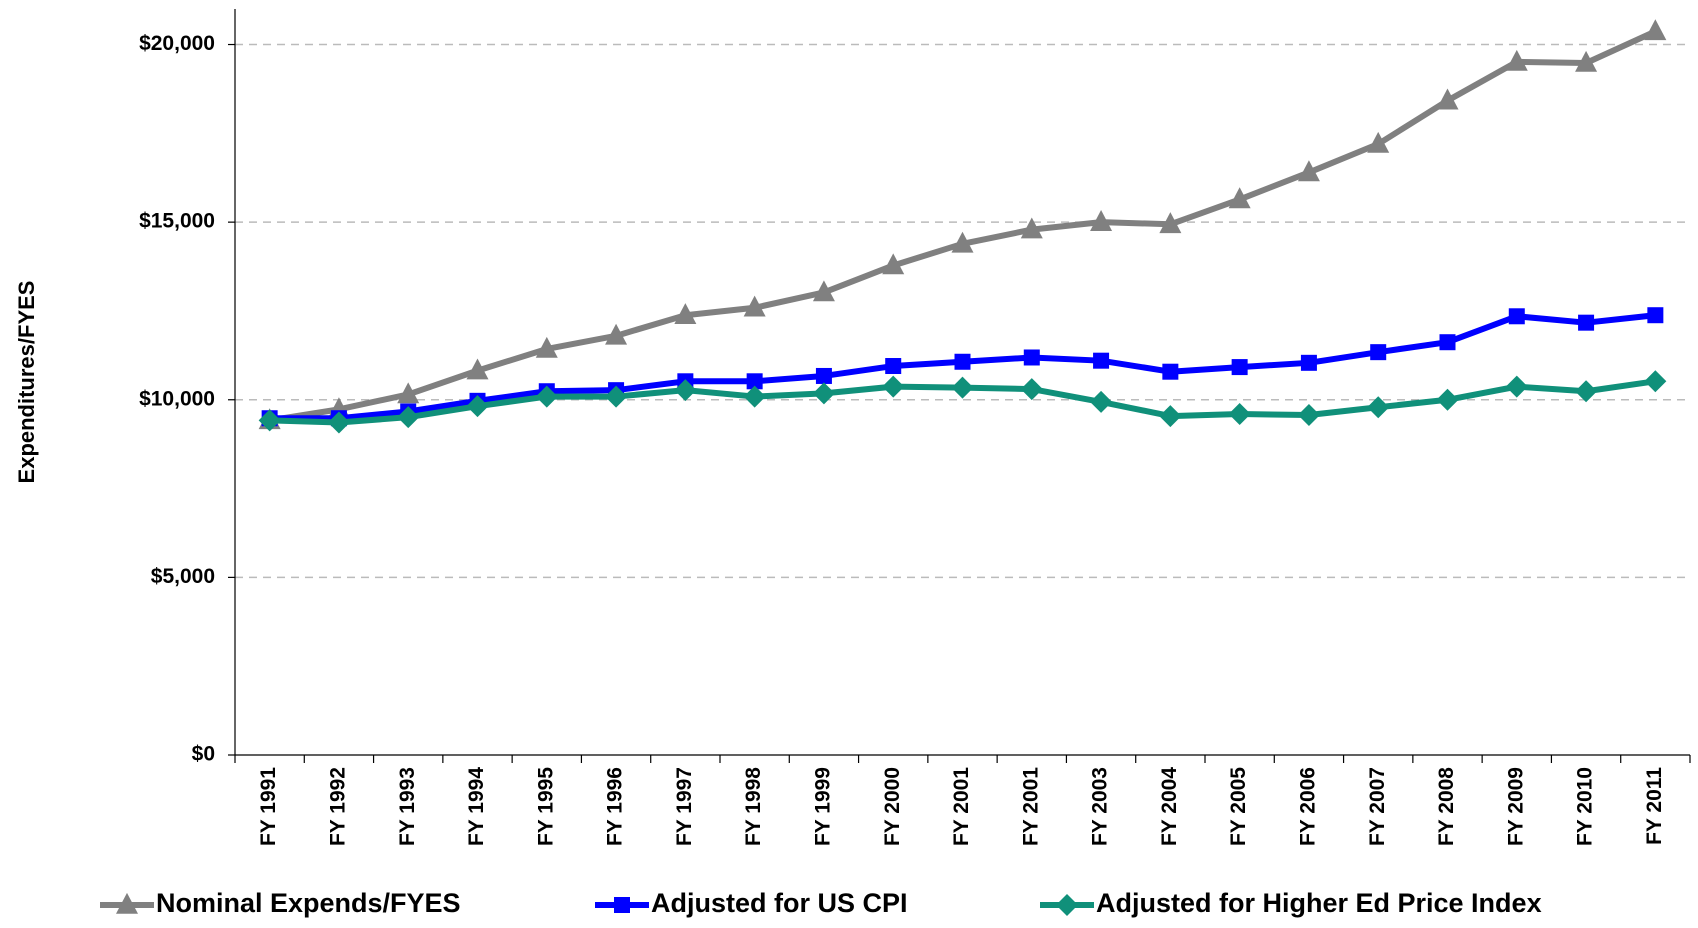 The width and height of the screenshot is (1698, 928). Describe the element at coordinates (779, 903) in the screenshot. I see `legend-label: Adjusted for US CPI` at that location.